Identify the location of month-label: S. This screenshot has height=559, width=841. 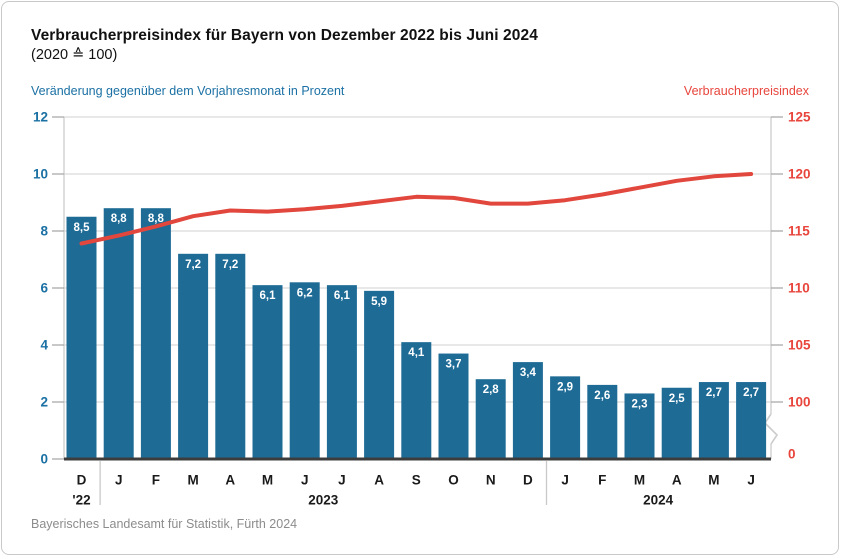
(416, 480).